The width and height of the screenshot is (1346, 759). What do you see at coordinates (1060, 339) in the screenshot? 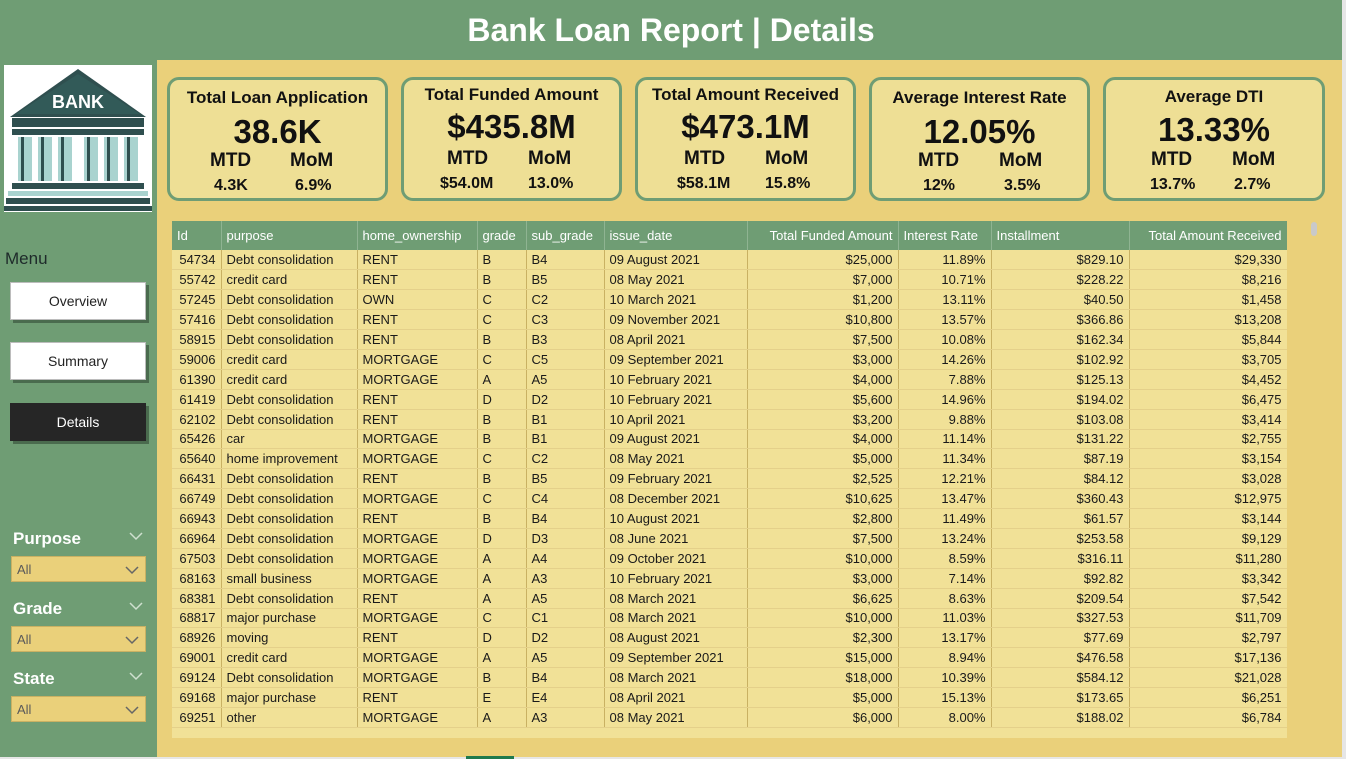
I see `table-cell: $162.34` at bounding box center [1060, 339].